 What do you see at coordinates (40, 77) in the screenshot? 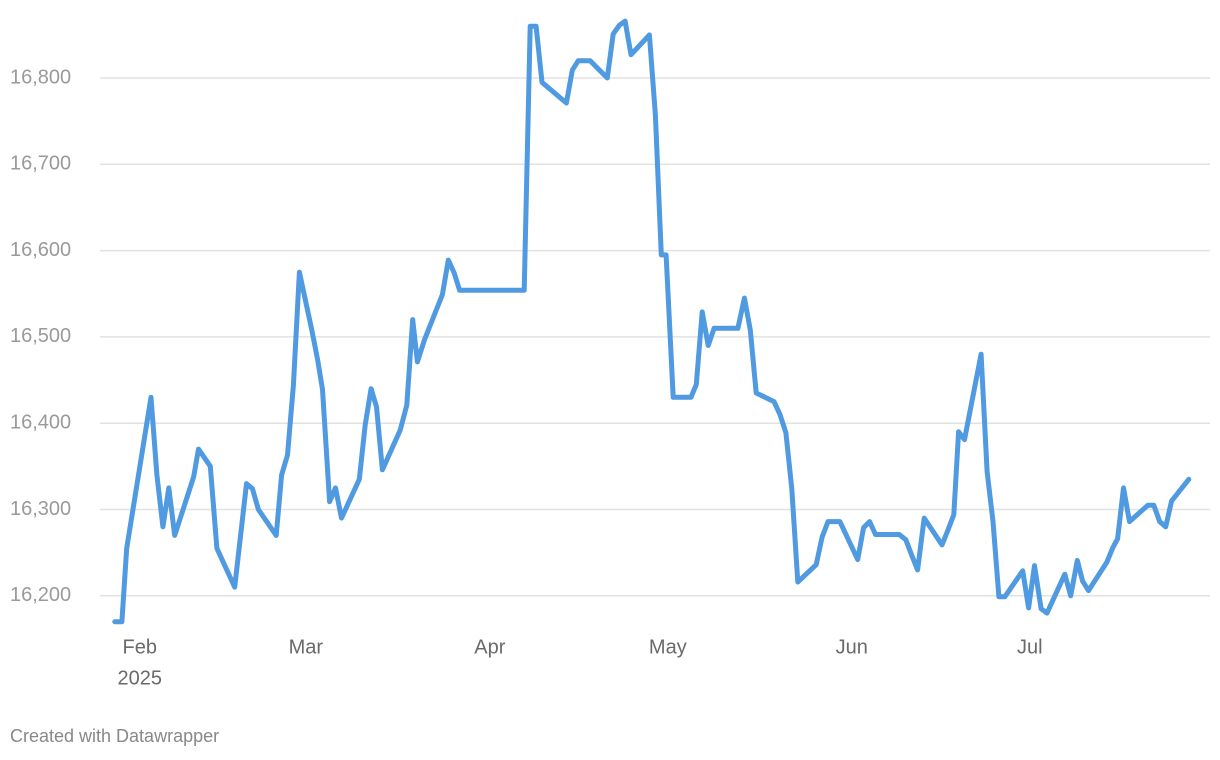
I see `y-tick-label: 16,800` at bounding box center [40, 77].